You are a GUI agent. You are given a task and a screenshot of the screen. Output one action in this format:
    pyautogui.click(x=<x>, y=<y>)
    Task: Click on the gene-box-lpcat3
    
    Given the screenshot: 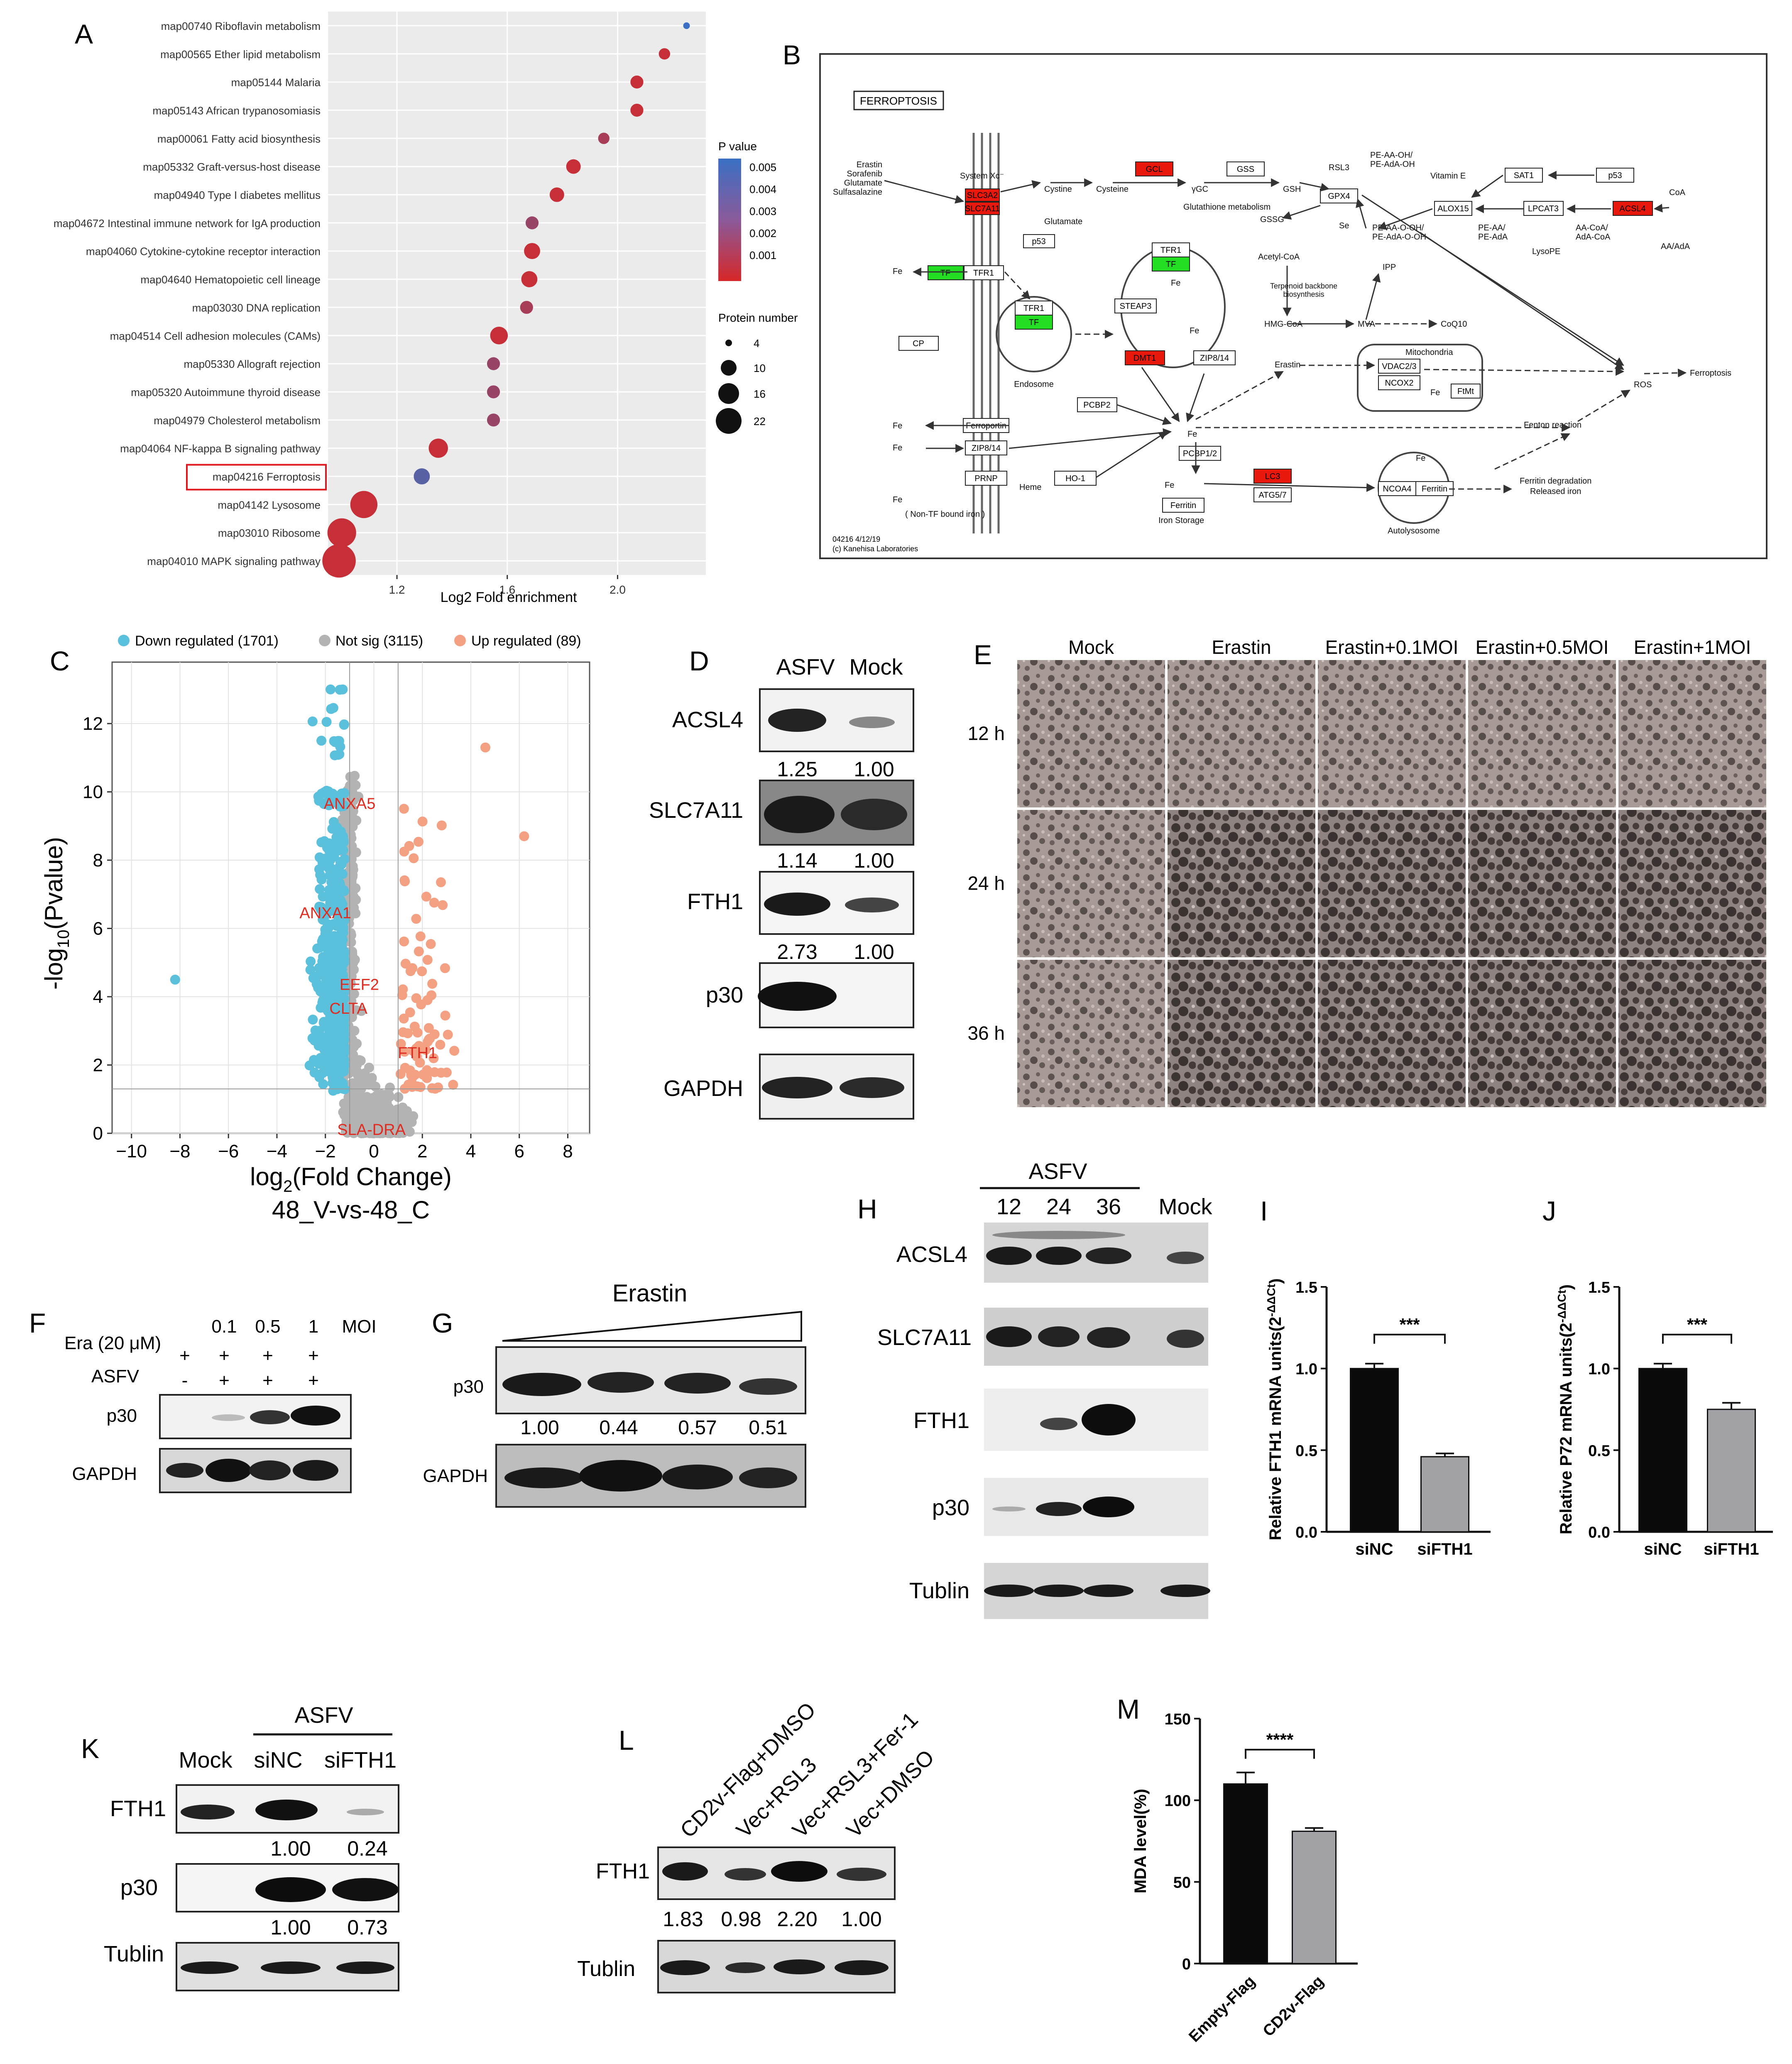 What is the action you would take?
    pyautogui.click(x=1543, y=208)
    